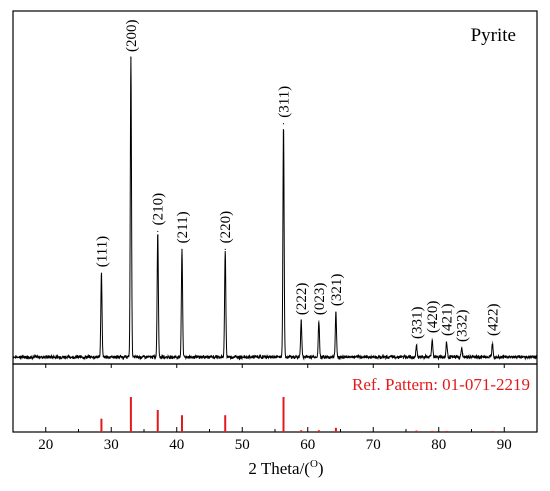  Describe the element at coordinates (302, 299) in the screenshot. I see `peak-label: (222)` at that location.